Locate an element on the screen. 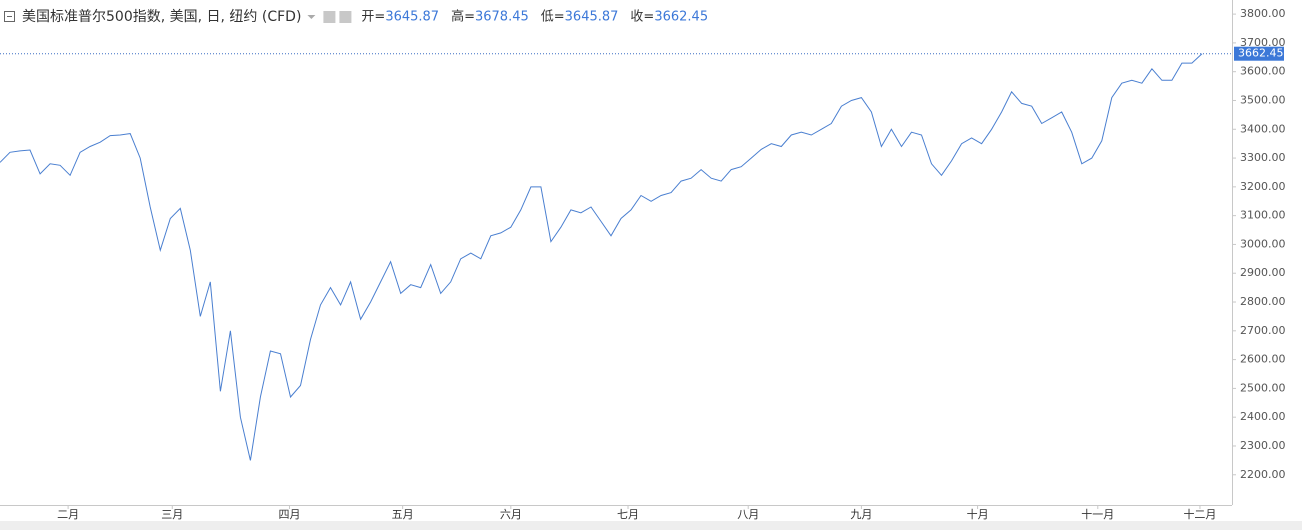 This screenshot has width=1302, height=530. y-tick-label: 3100.00 is located at coordinates (1263, 215).